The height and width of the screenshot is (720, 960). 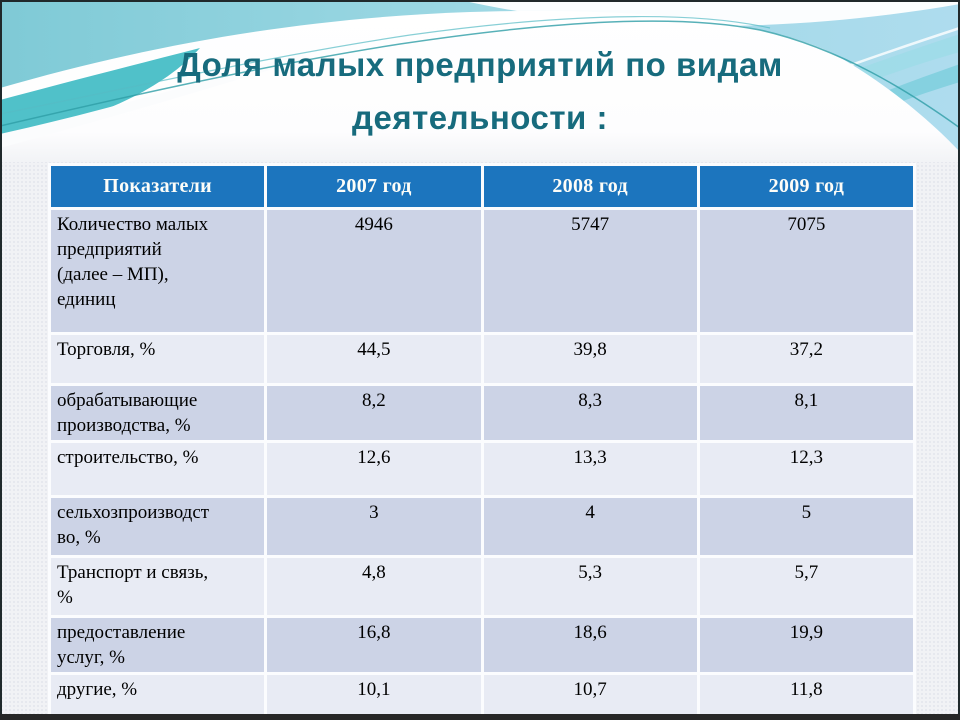 I want to click on row-label: предоставление услуг, %, so click(x=158, y=645).